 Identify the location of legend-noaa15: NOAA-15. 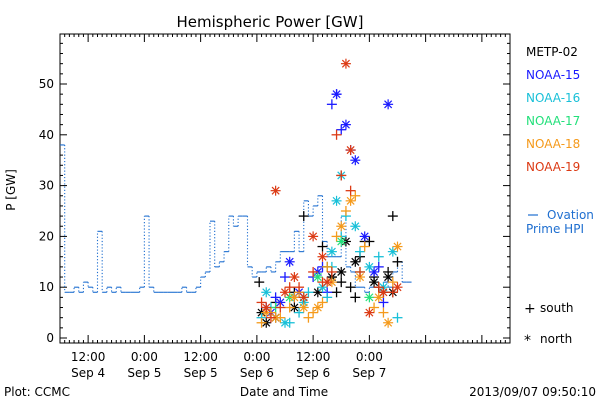
(553, 75).